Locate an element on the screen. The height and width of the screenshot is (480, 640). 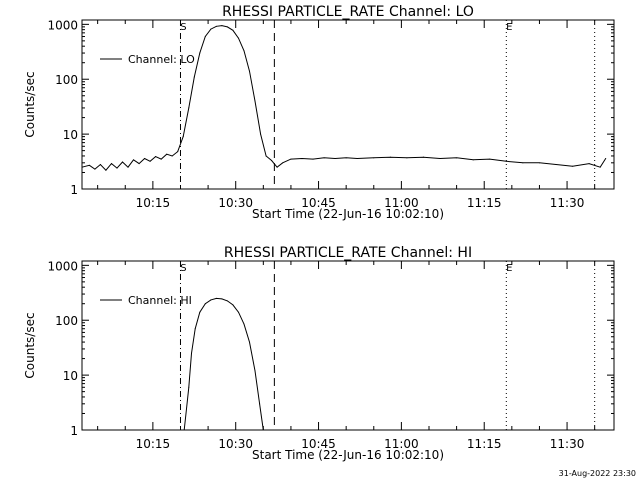
series-line is located at coordinates (223, 364).